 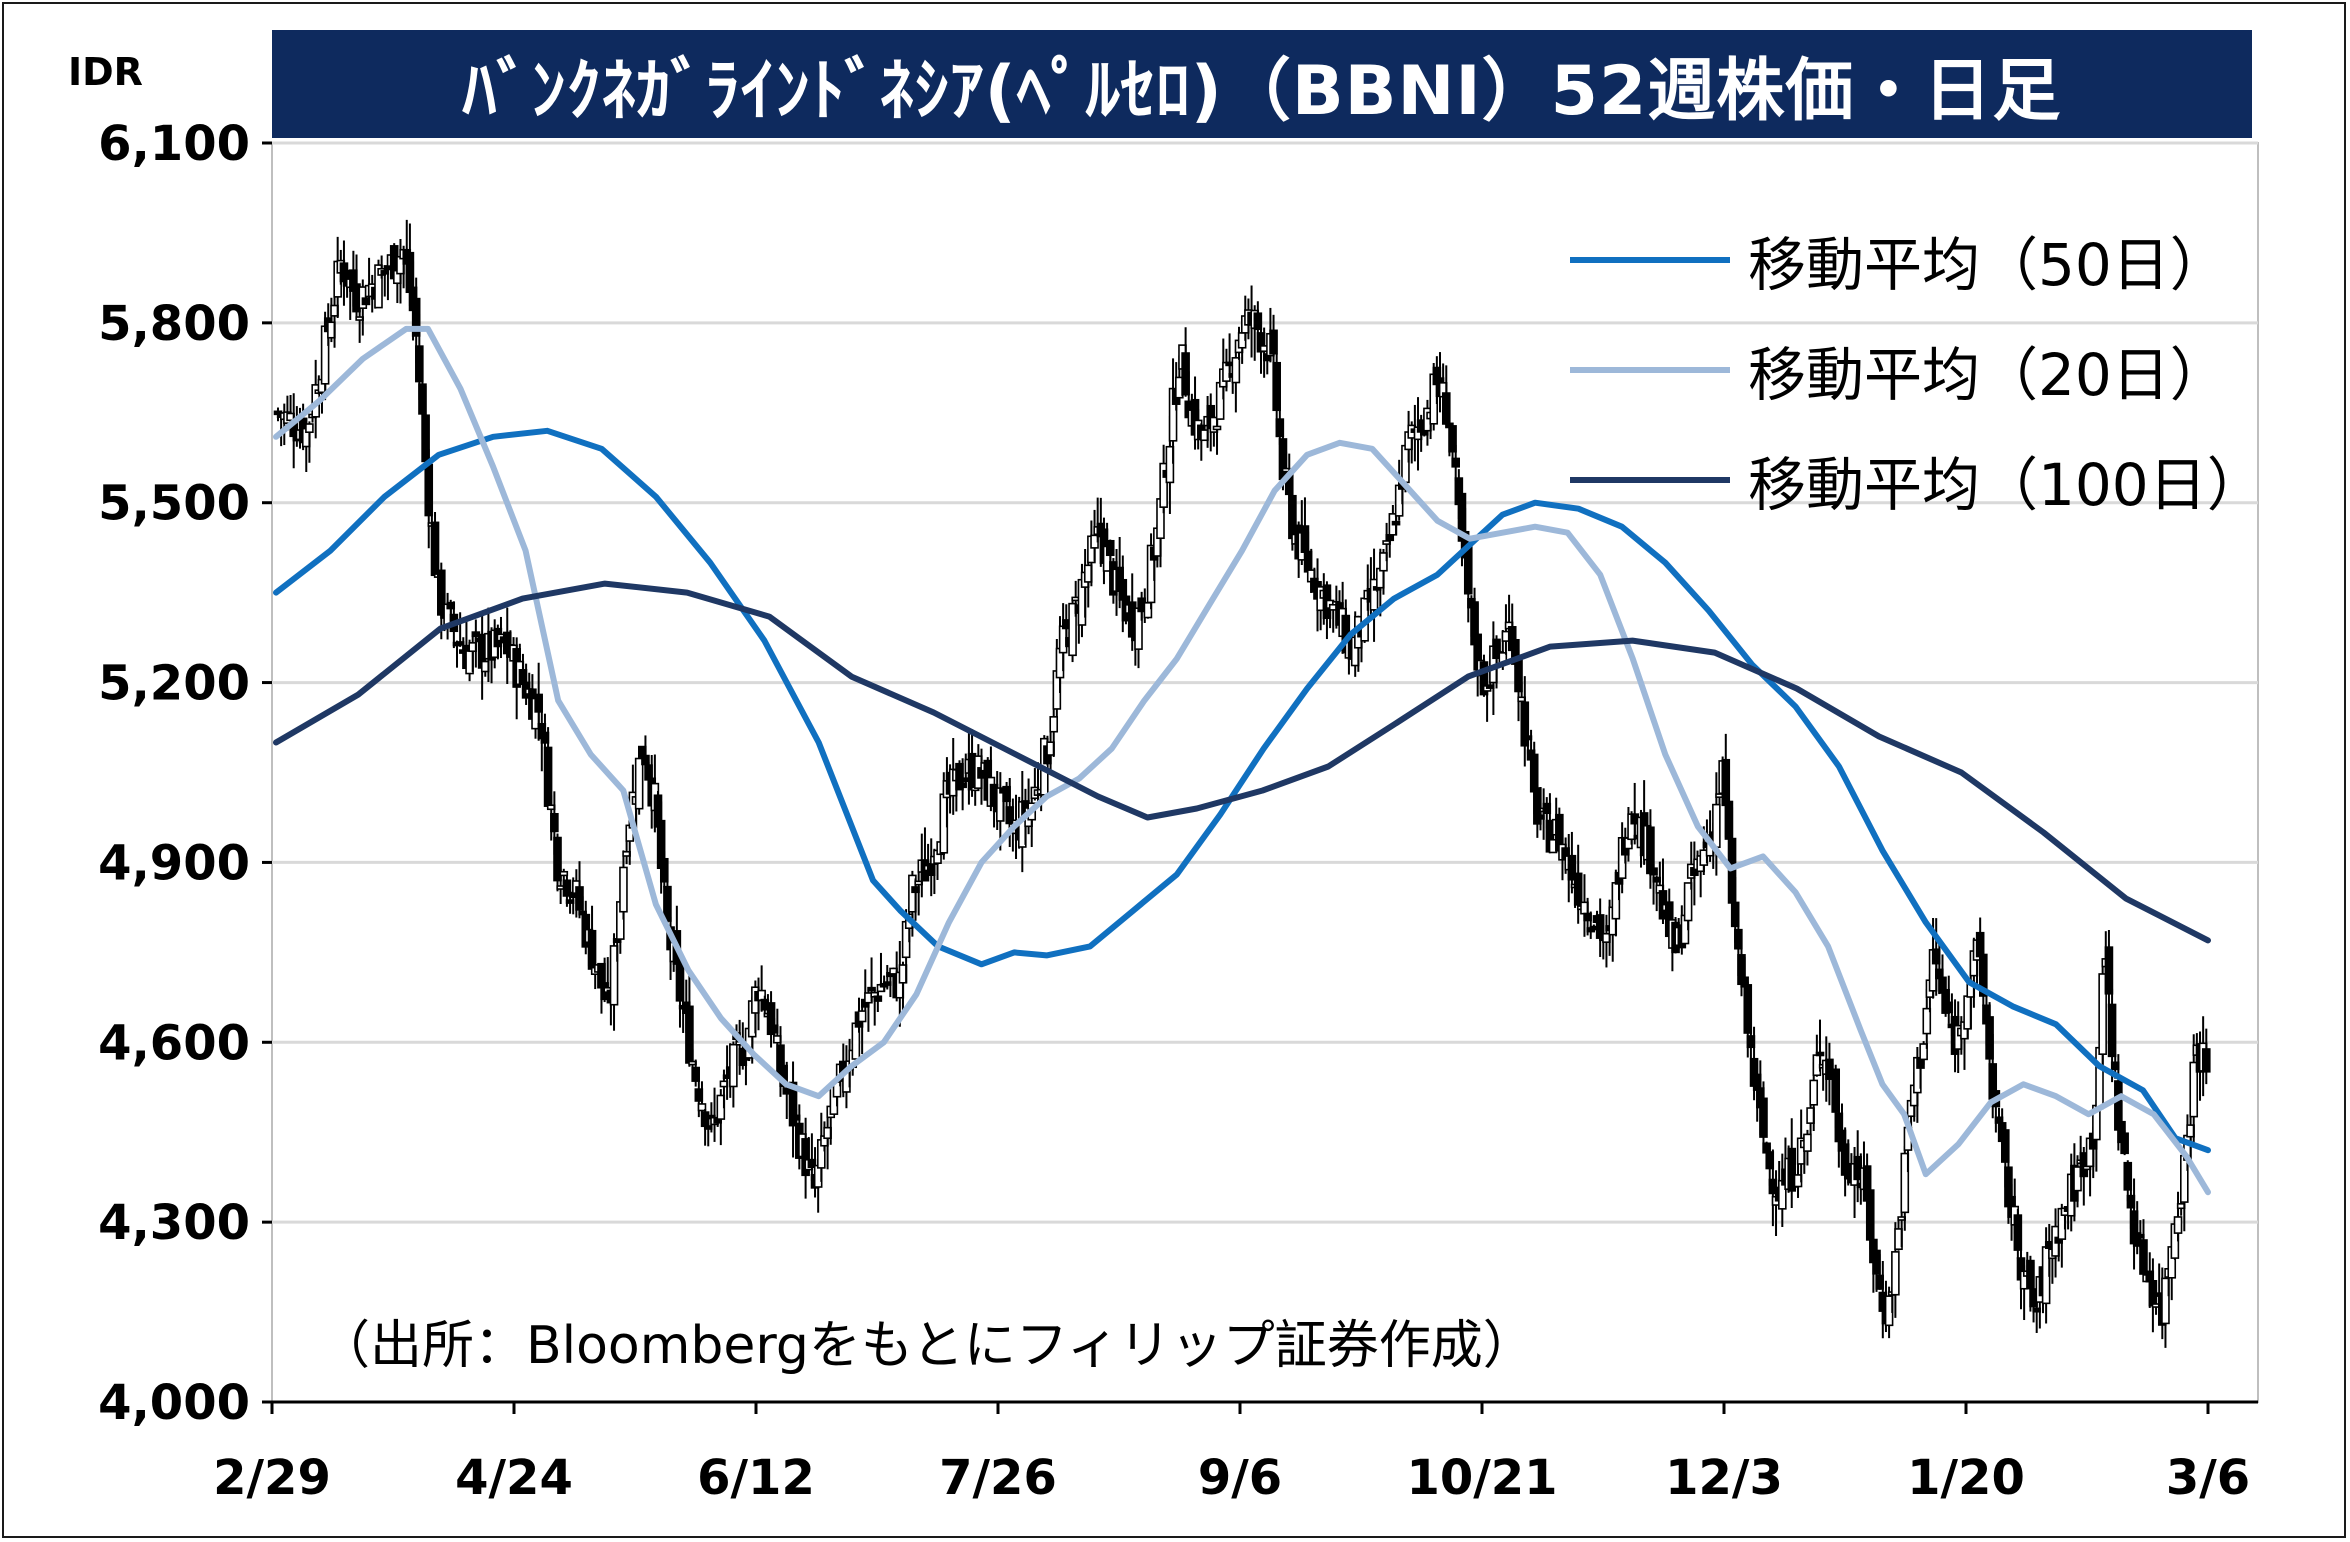 What do you see at coordinates (1988, 375) in the screenshot?
I see `legend-label-ma20: 移動平均（20日）` at bounding box center [1988, 375].